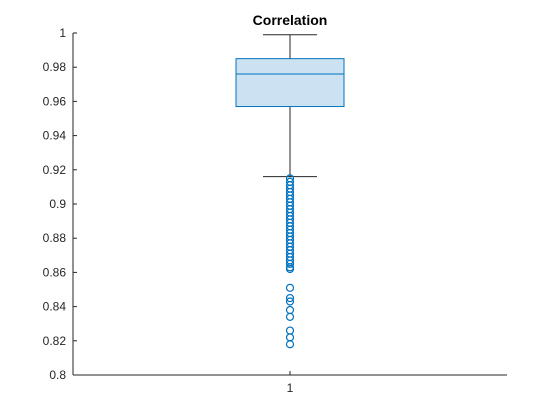 The height and width of the screenshot is (420, 560). Describe the element at coordinates (290, 388) in the screenshot. I see `x-tick-label: 1` at that location.